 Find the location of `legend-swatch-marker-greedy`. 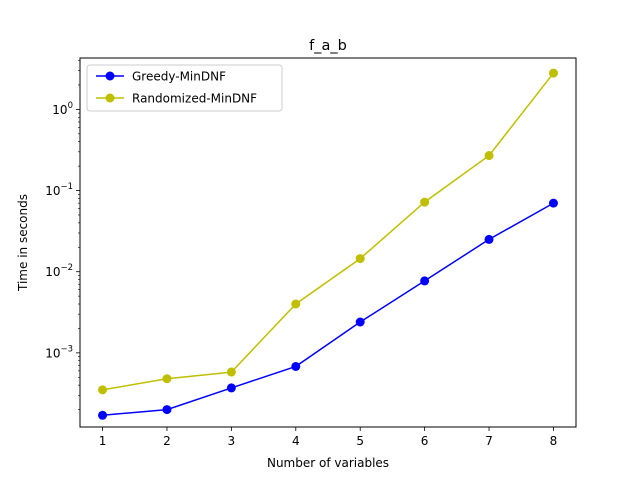

legend-swatch-marker-greedy is located at coordinates (110, 76).